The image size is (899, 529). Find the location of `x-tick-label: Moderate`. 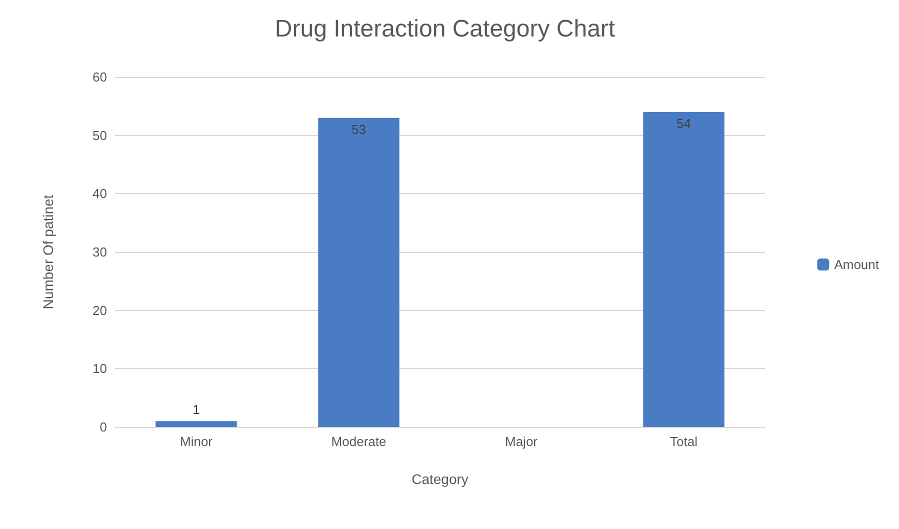

x-tick-label: Moderate is located at coordinates (358, 441).